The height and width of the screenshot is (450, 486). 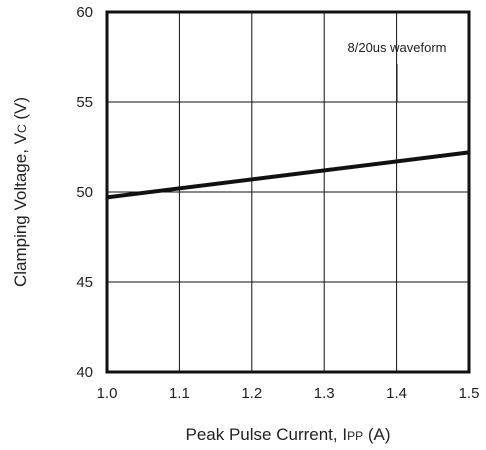 What do you see at coordinates (396, 393) in the screenshot?
I see `x-tick-label: 1.4` at bounding box center [396, 393].